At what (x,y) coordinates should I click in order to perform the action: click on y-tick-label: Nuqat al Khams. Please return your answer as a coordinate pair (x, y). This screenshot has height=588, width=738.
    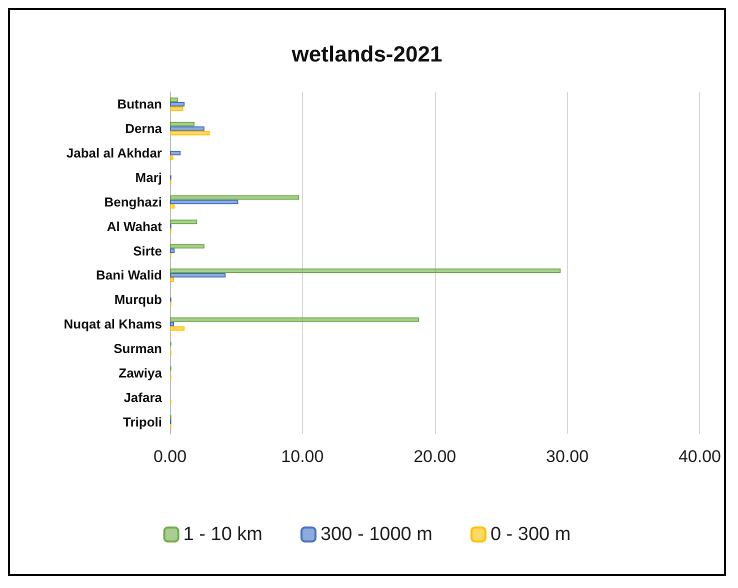
    Looking at the image, I should click on (113, 324).